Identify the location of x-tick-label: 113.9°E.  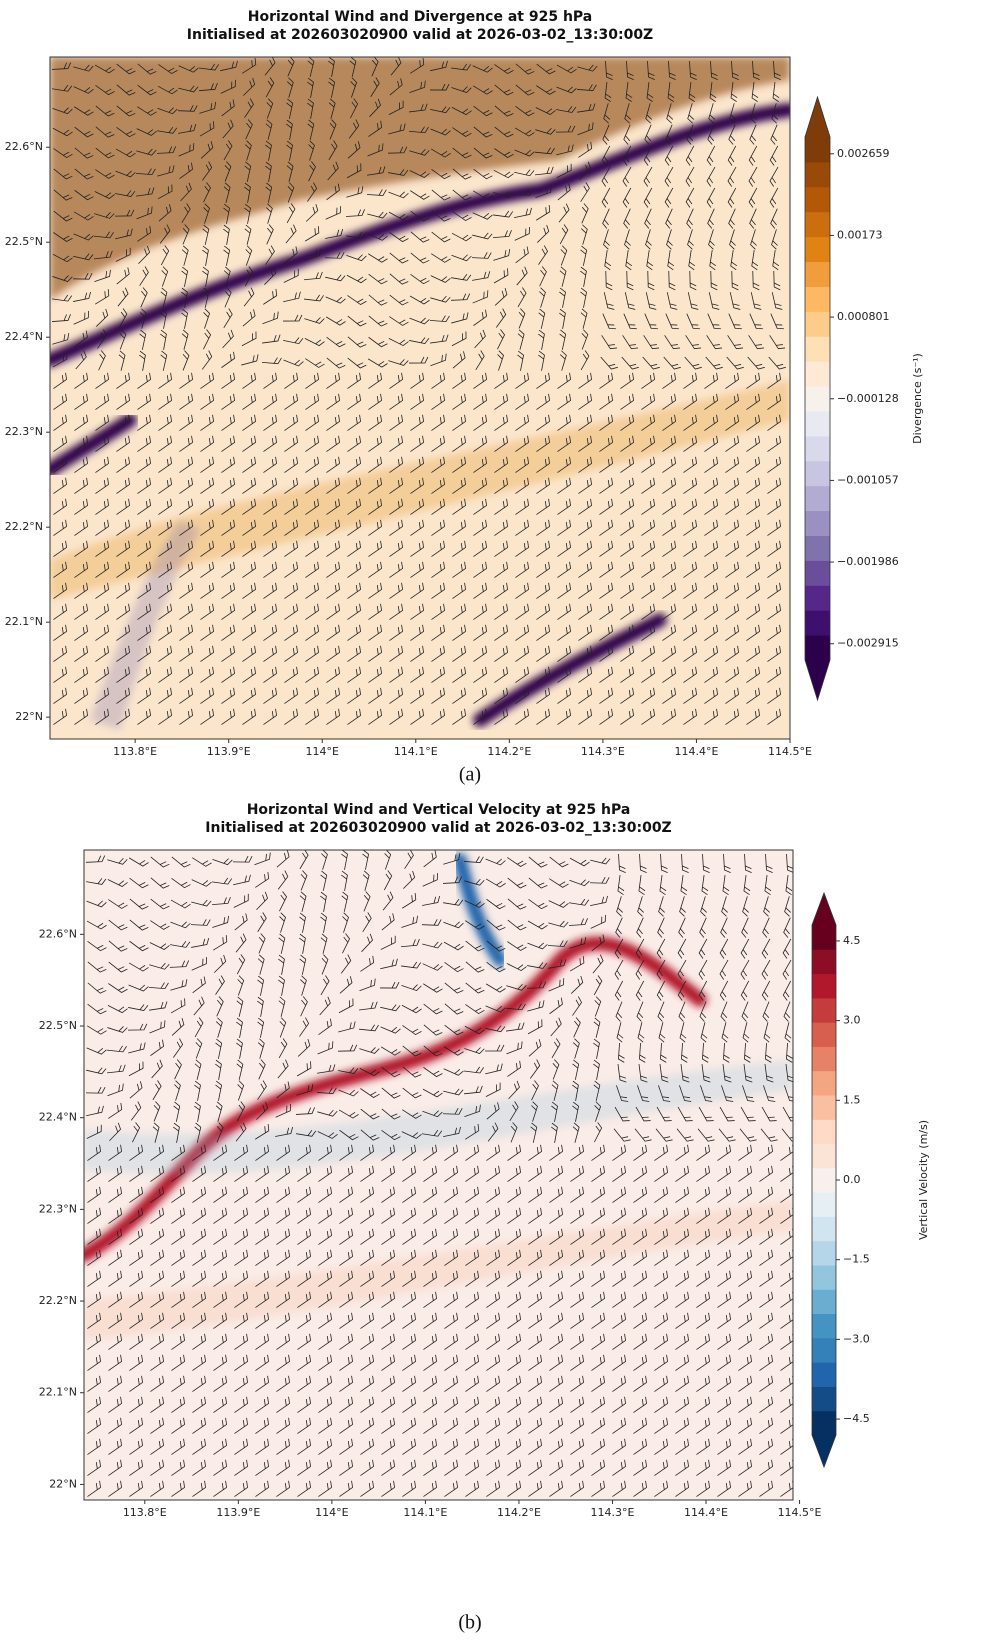
(229, 751).